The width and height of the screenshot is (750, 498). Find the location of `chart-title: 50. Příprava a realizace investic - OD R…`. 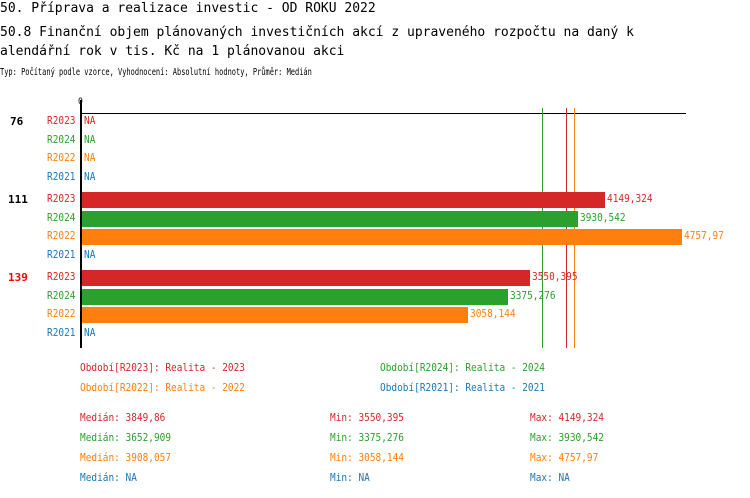

chart-title: 50. Příprava a realizace investic - OD R… is located at coordinates (188, 8).